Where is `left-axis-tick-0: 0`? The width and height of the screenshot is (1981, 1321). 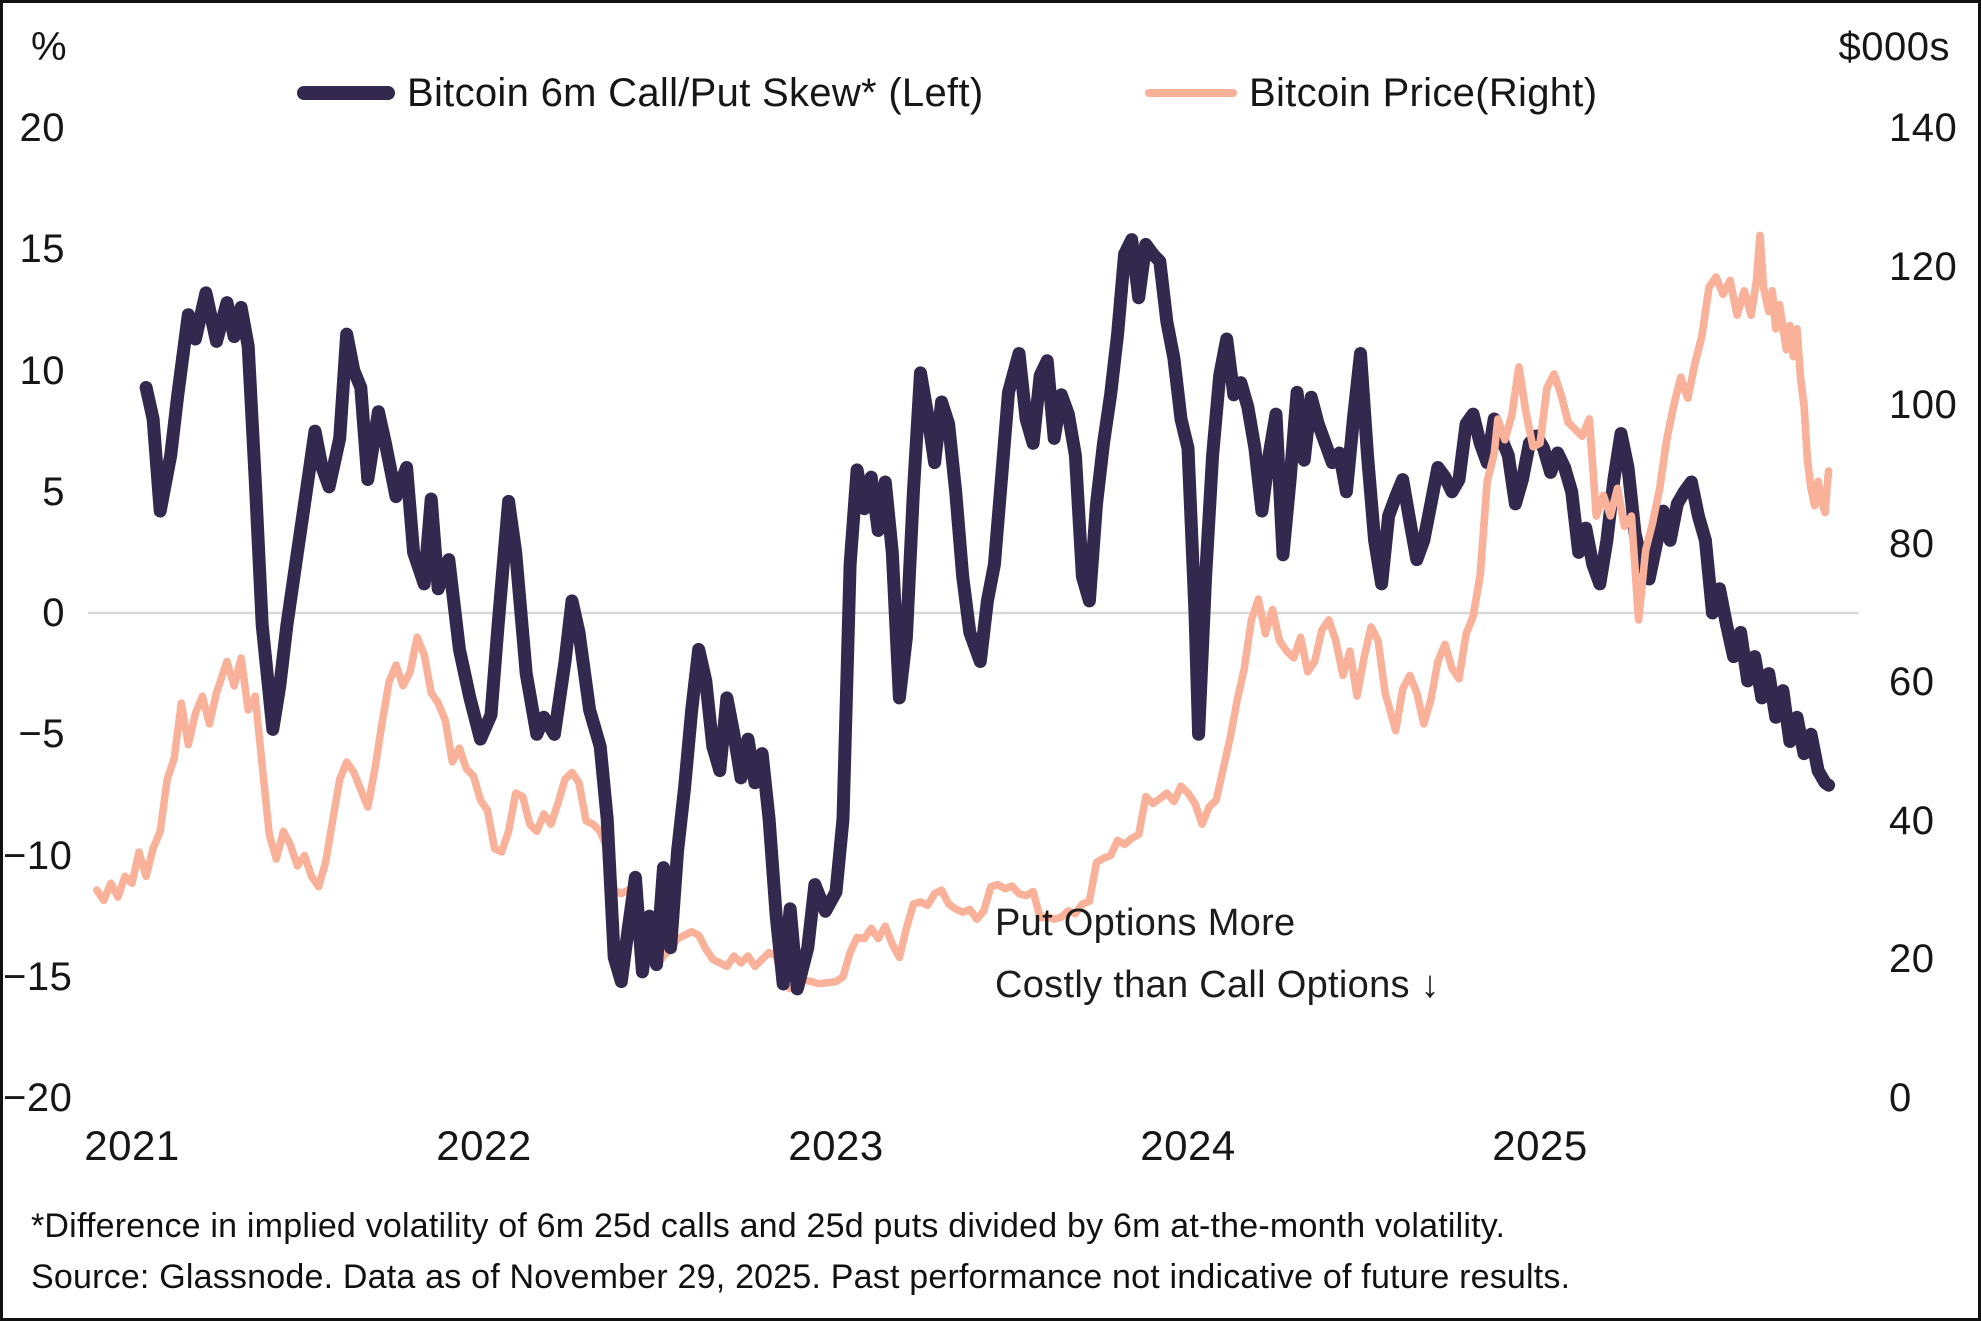
left-axis-tick-0: 0 is located at coordinates (53, 613).